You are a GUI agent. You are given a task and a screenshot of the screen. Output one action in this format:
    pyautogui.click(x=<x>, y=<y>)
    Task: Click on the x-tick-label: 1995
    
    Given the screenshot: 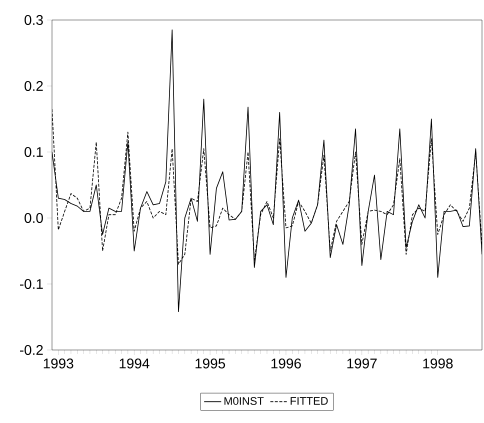 What is the action you would take?
    pyautogui.click(x=211, y=363)
    